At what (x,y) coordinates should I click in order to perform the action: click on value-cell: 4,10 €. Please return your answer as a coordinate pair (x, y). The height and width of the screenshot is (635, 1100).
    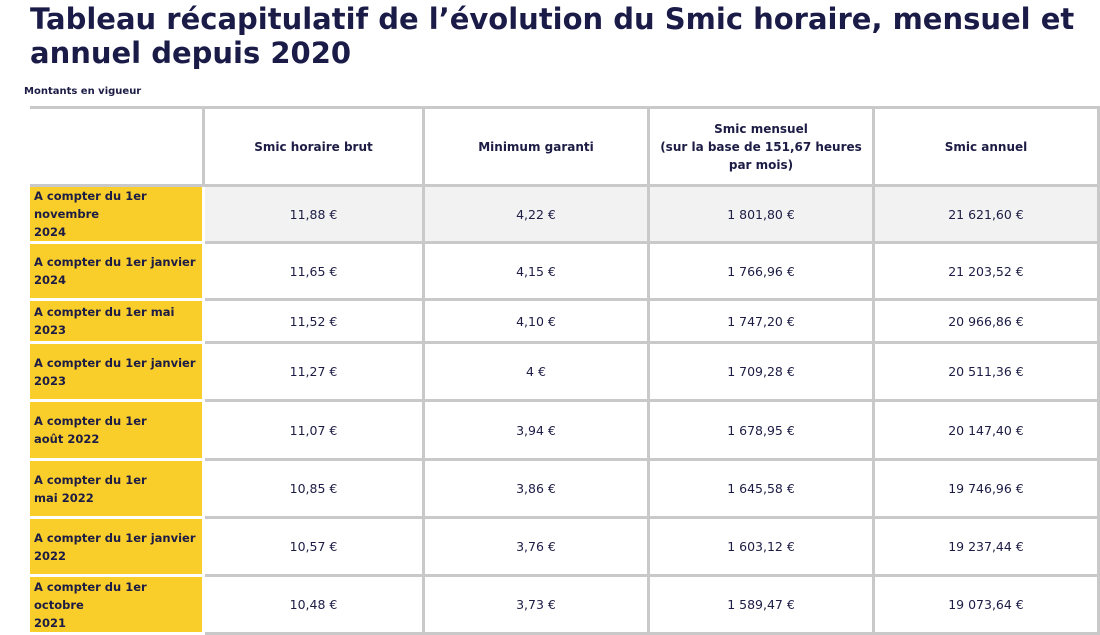
    Looking at the image, I should click on (537, 322).